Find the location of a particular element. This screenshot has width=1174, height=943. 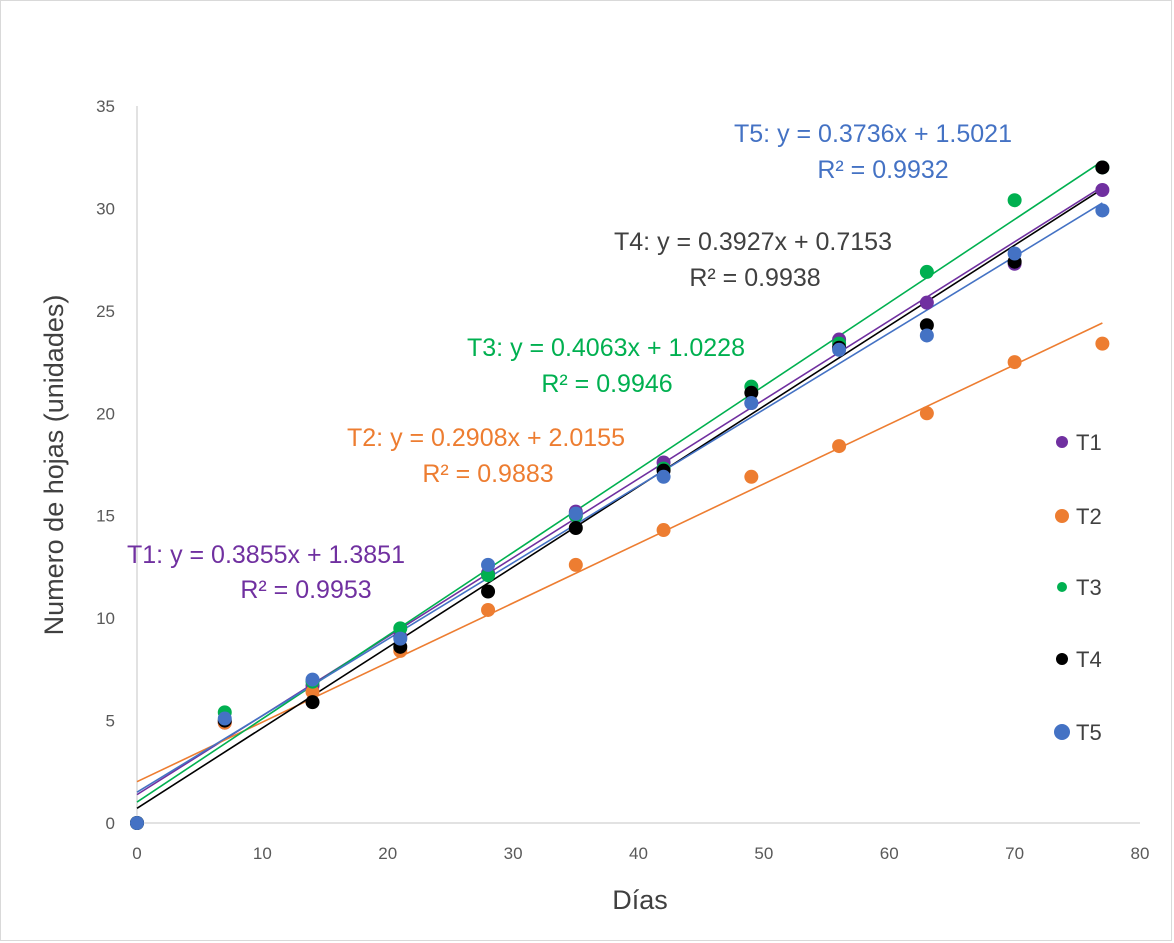

y-tick-label: 25 is located at coordinates (105, 311).